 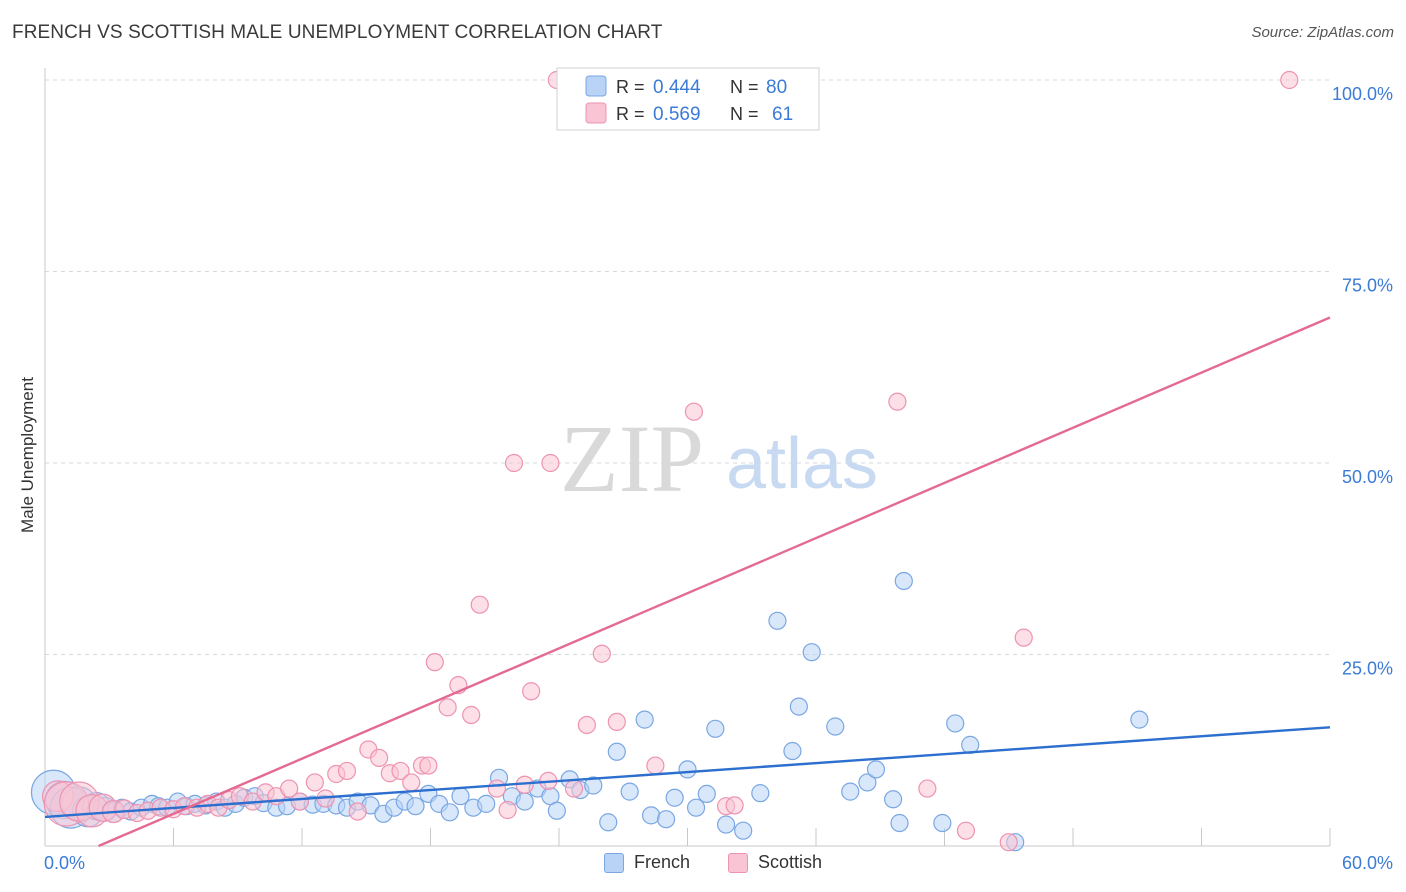 I want to click on watermark-atlas: atlas, so click(x=802, y=464).